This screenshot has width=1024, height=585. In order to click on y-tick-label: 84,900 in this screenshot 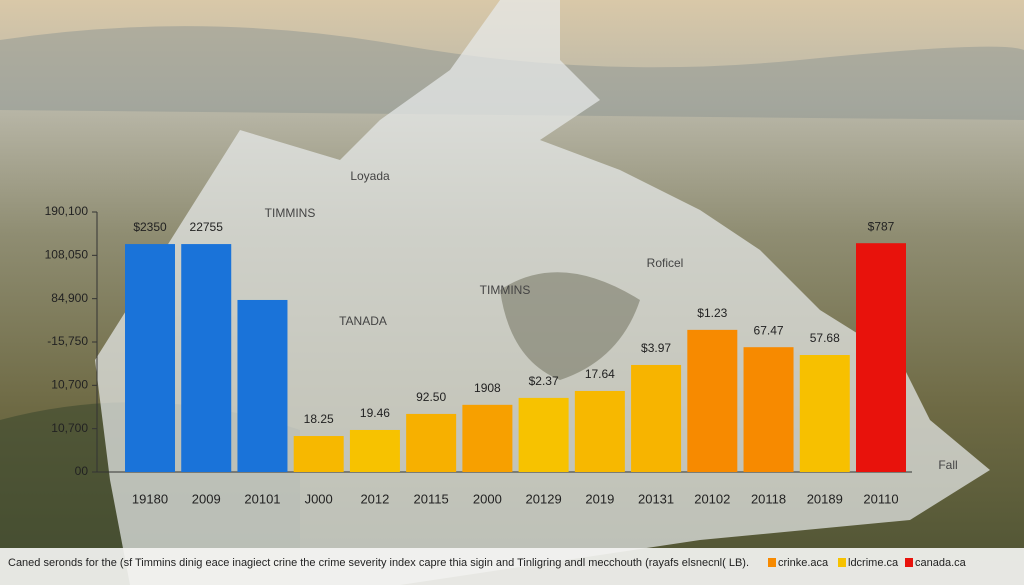, I will do `click(69, 298)`.